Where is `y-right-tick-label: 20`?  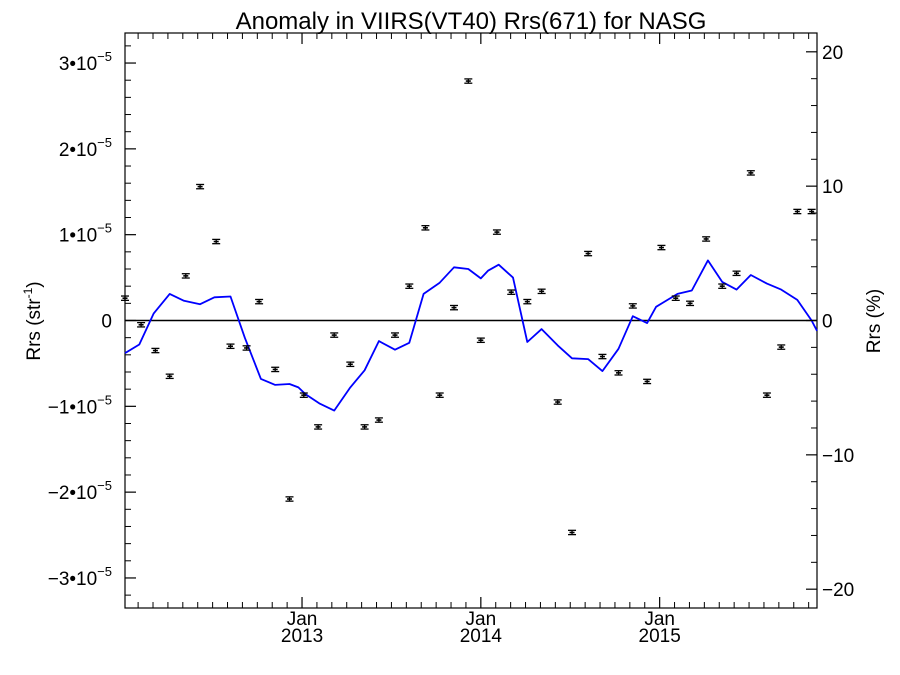
y-right-tick-label: 20 is located at coordinates (832, 53).